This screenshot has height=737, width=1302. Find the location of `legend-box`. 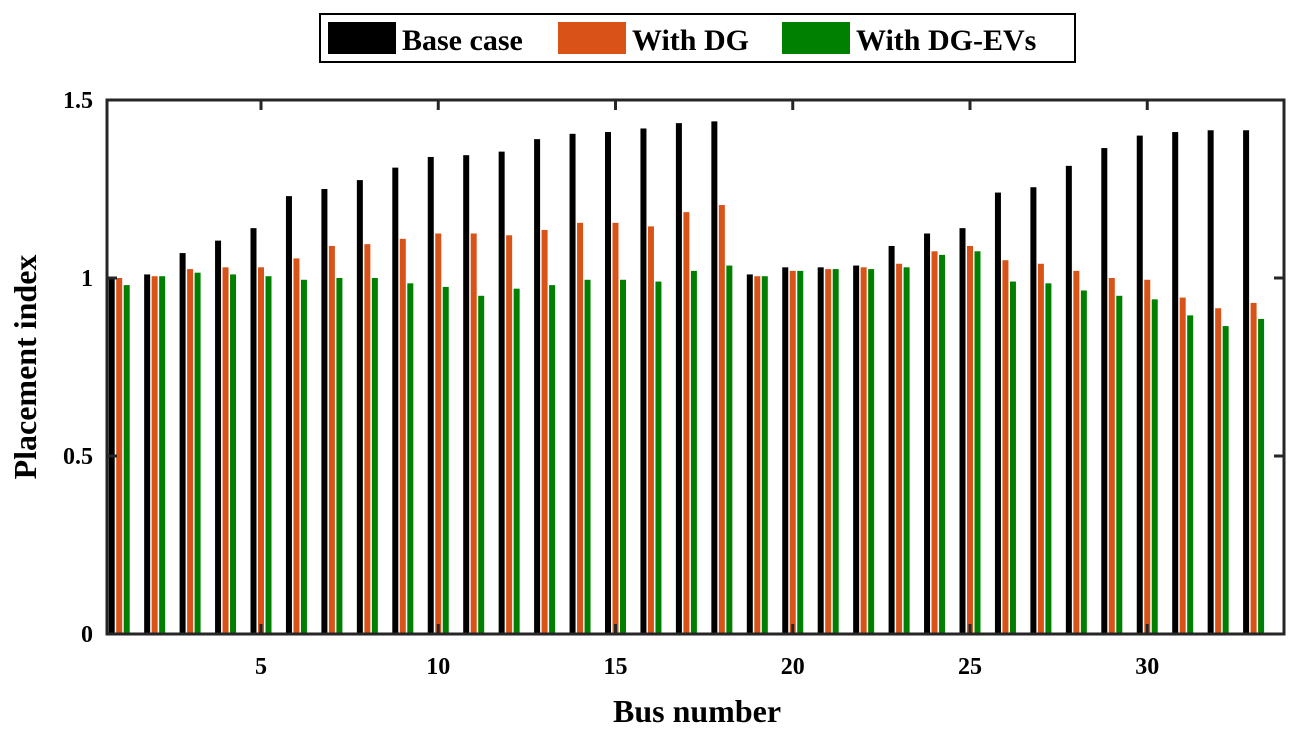

legend-box is located at coordinates (697, 38).